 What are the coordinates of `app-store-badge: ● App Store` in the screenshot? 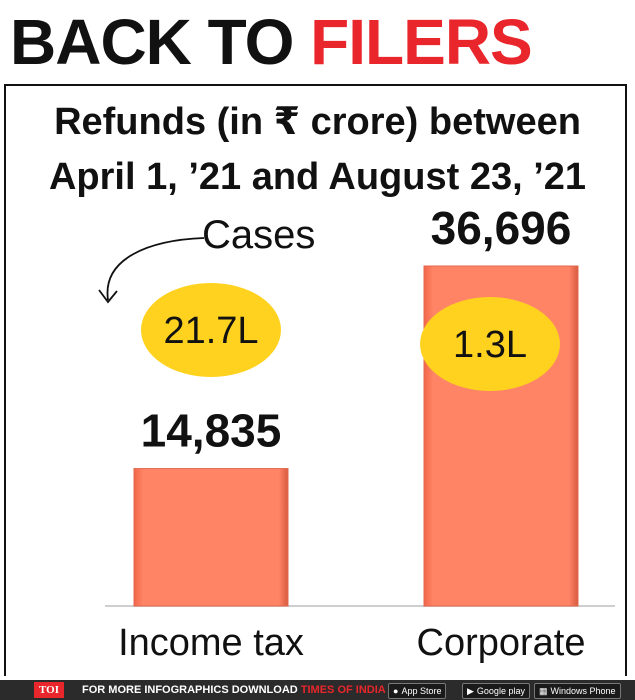 It's located at (417, 691).